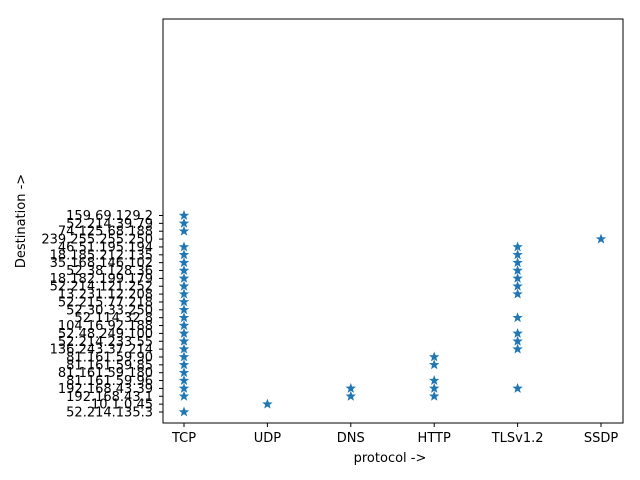 Image resolution: width=640 pixels, height=480 pixels. What do you see at coordinates (434, 438) in the screenshot?
I see `x-tick-label: HTTP` at bounding box center [434, 438].